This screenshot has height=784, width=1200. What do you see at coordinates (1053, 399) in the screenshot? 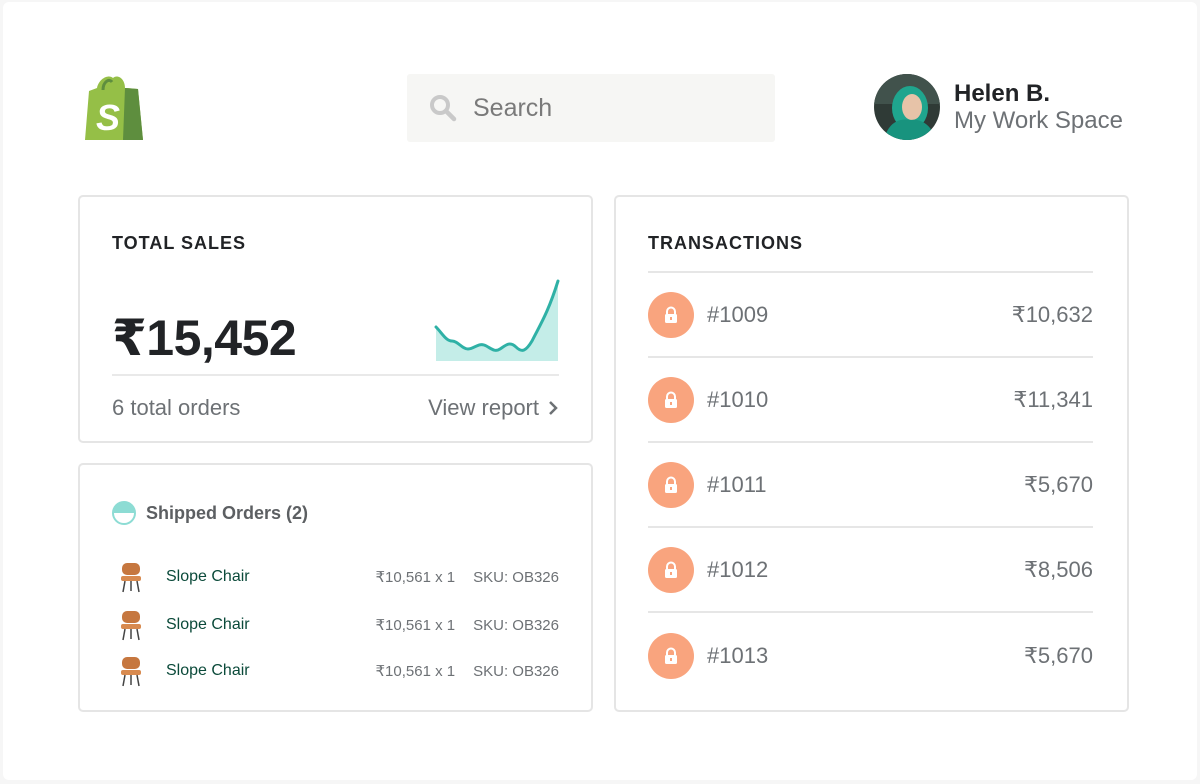
I see `transaction-amount: ₹11,341` at bounding box center [1053, 399].